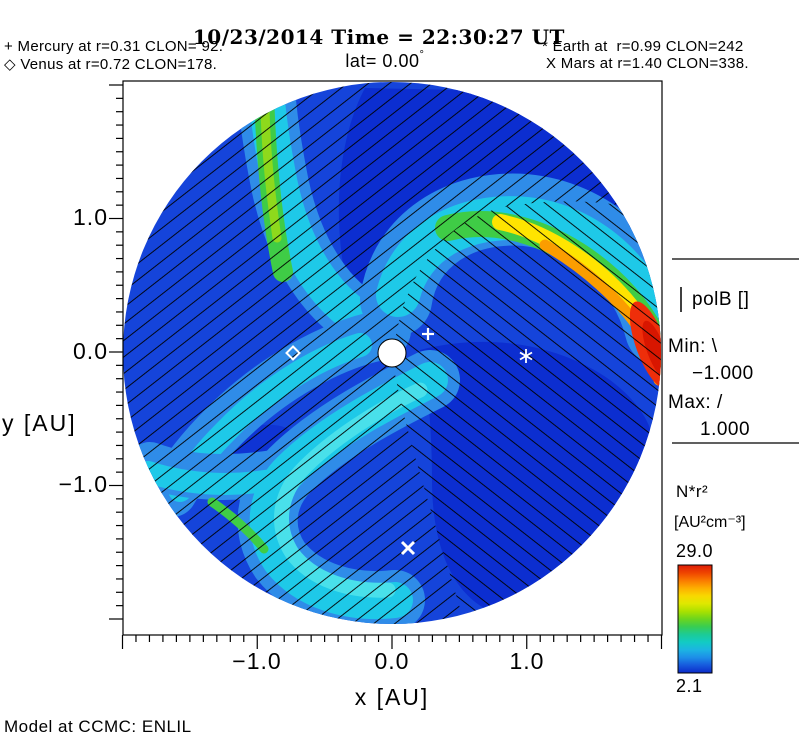 The image size is (800, 746). What do you see at coordinates (83, 484) in the screenshot?
I see `y-tick-neg1: −1.0` at bounding box center [83, 484].